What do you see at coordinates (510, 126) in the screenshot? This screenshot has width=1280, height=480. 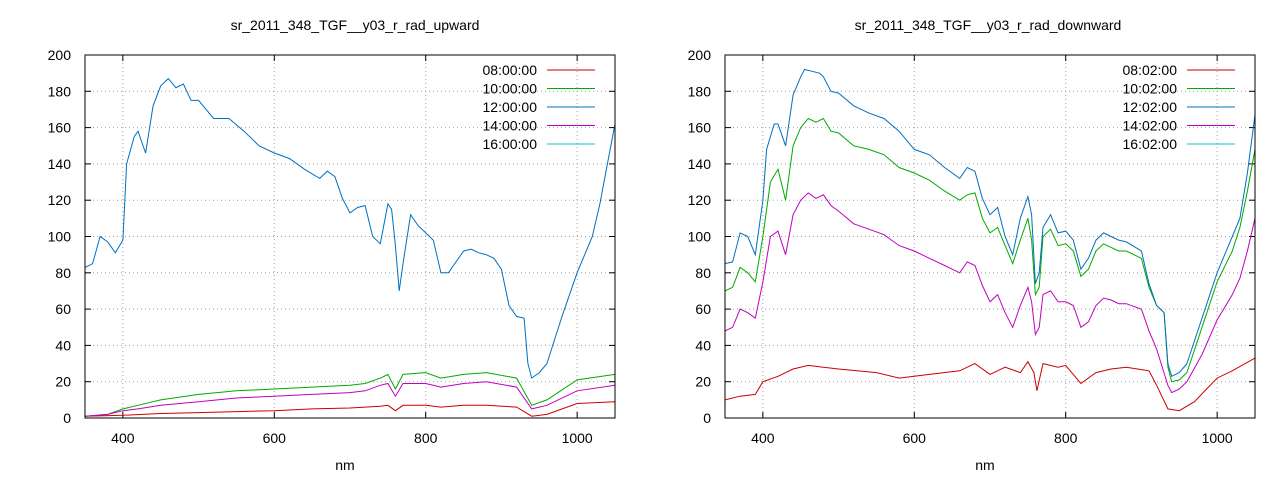 I see `legend-label: 14:00:00` at bounding box center [510, 126].